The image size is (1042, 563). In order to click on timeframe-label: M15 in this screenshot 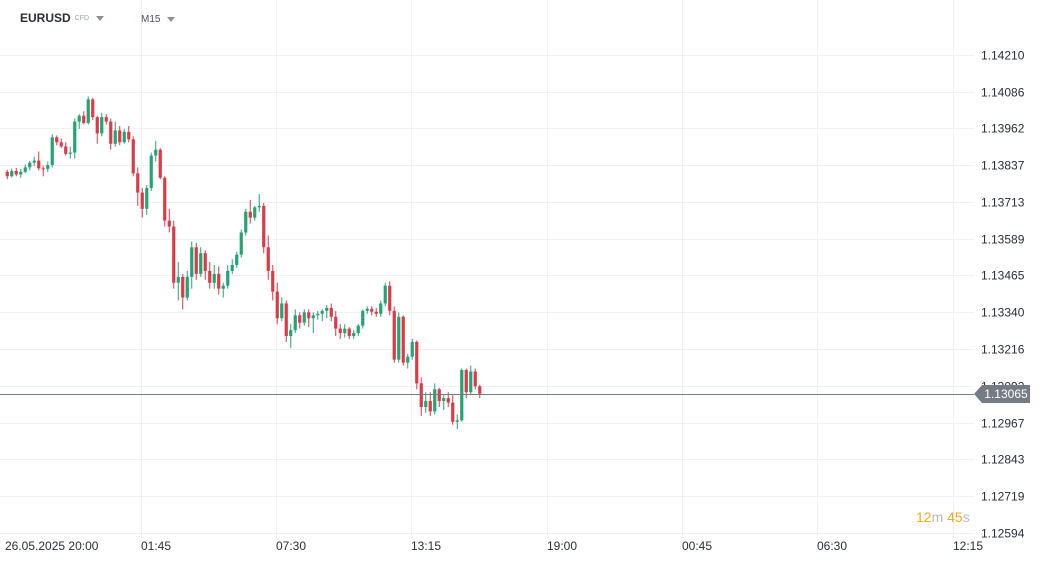, I will do `click(151, 19)`.